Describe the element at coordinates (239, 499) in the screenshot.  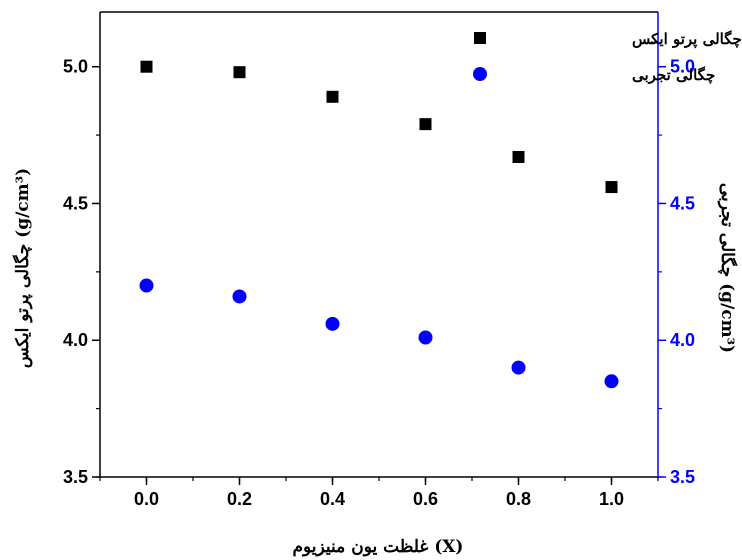
I see `x-tick-label: 0.2` at that location.